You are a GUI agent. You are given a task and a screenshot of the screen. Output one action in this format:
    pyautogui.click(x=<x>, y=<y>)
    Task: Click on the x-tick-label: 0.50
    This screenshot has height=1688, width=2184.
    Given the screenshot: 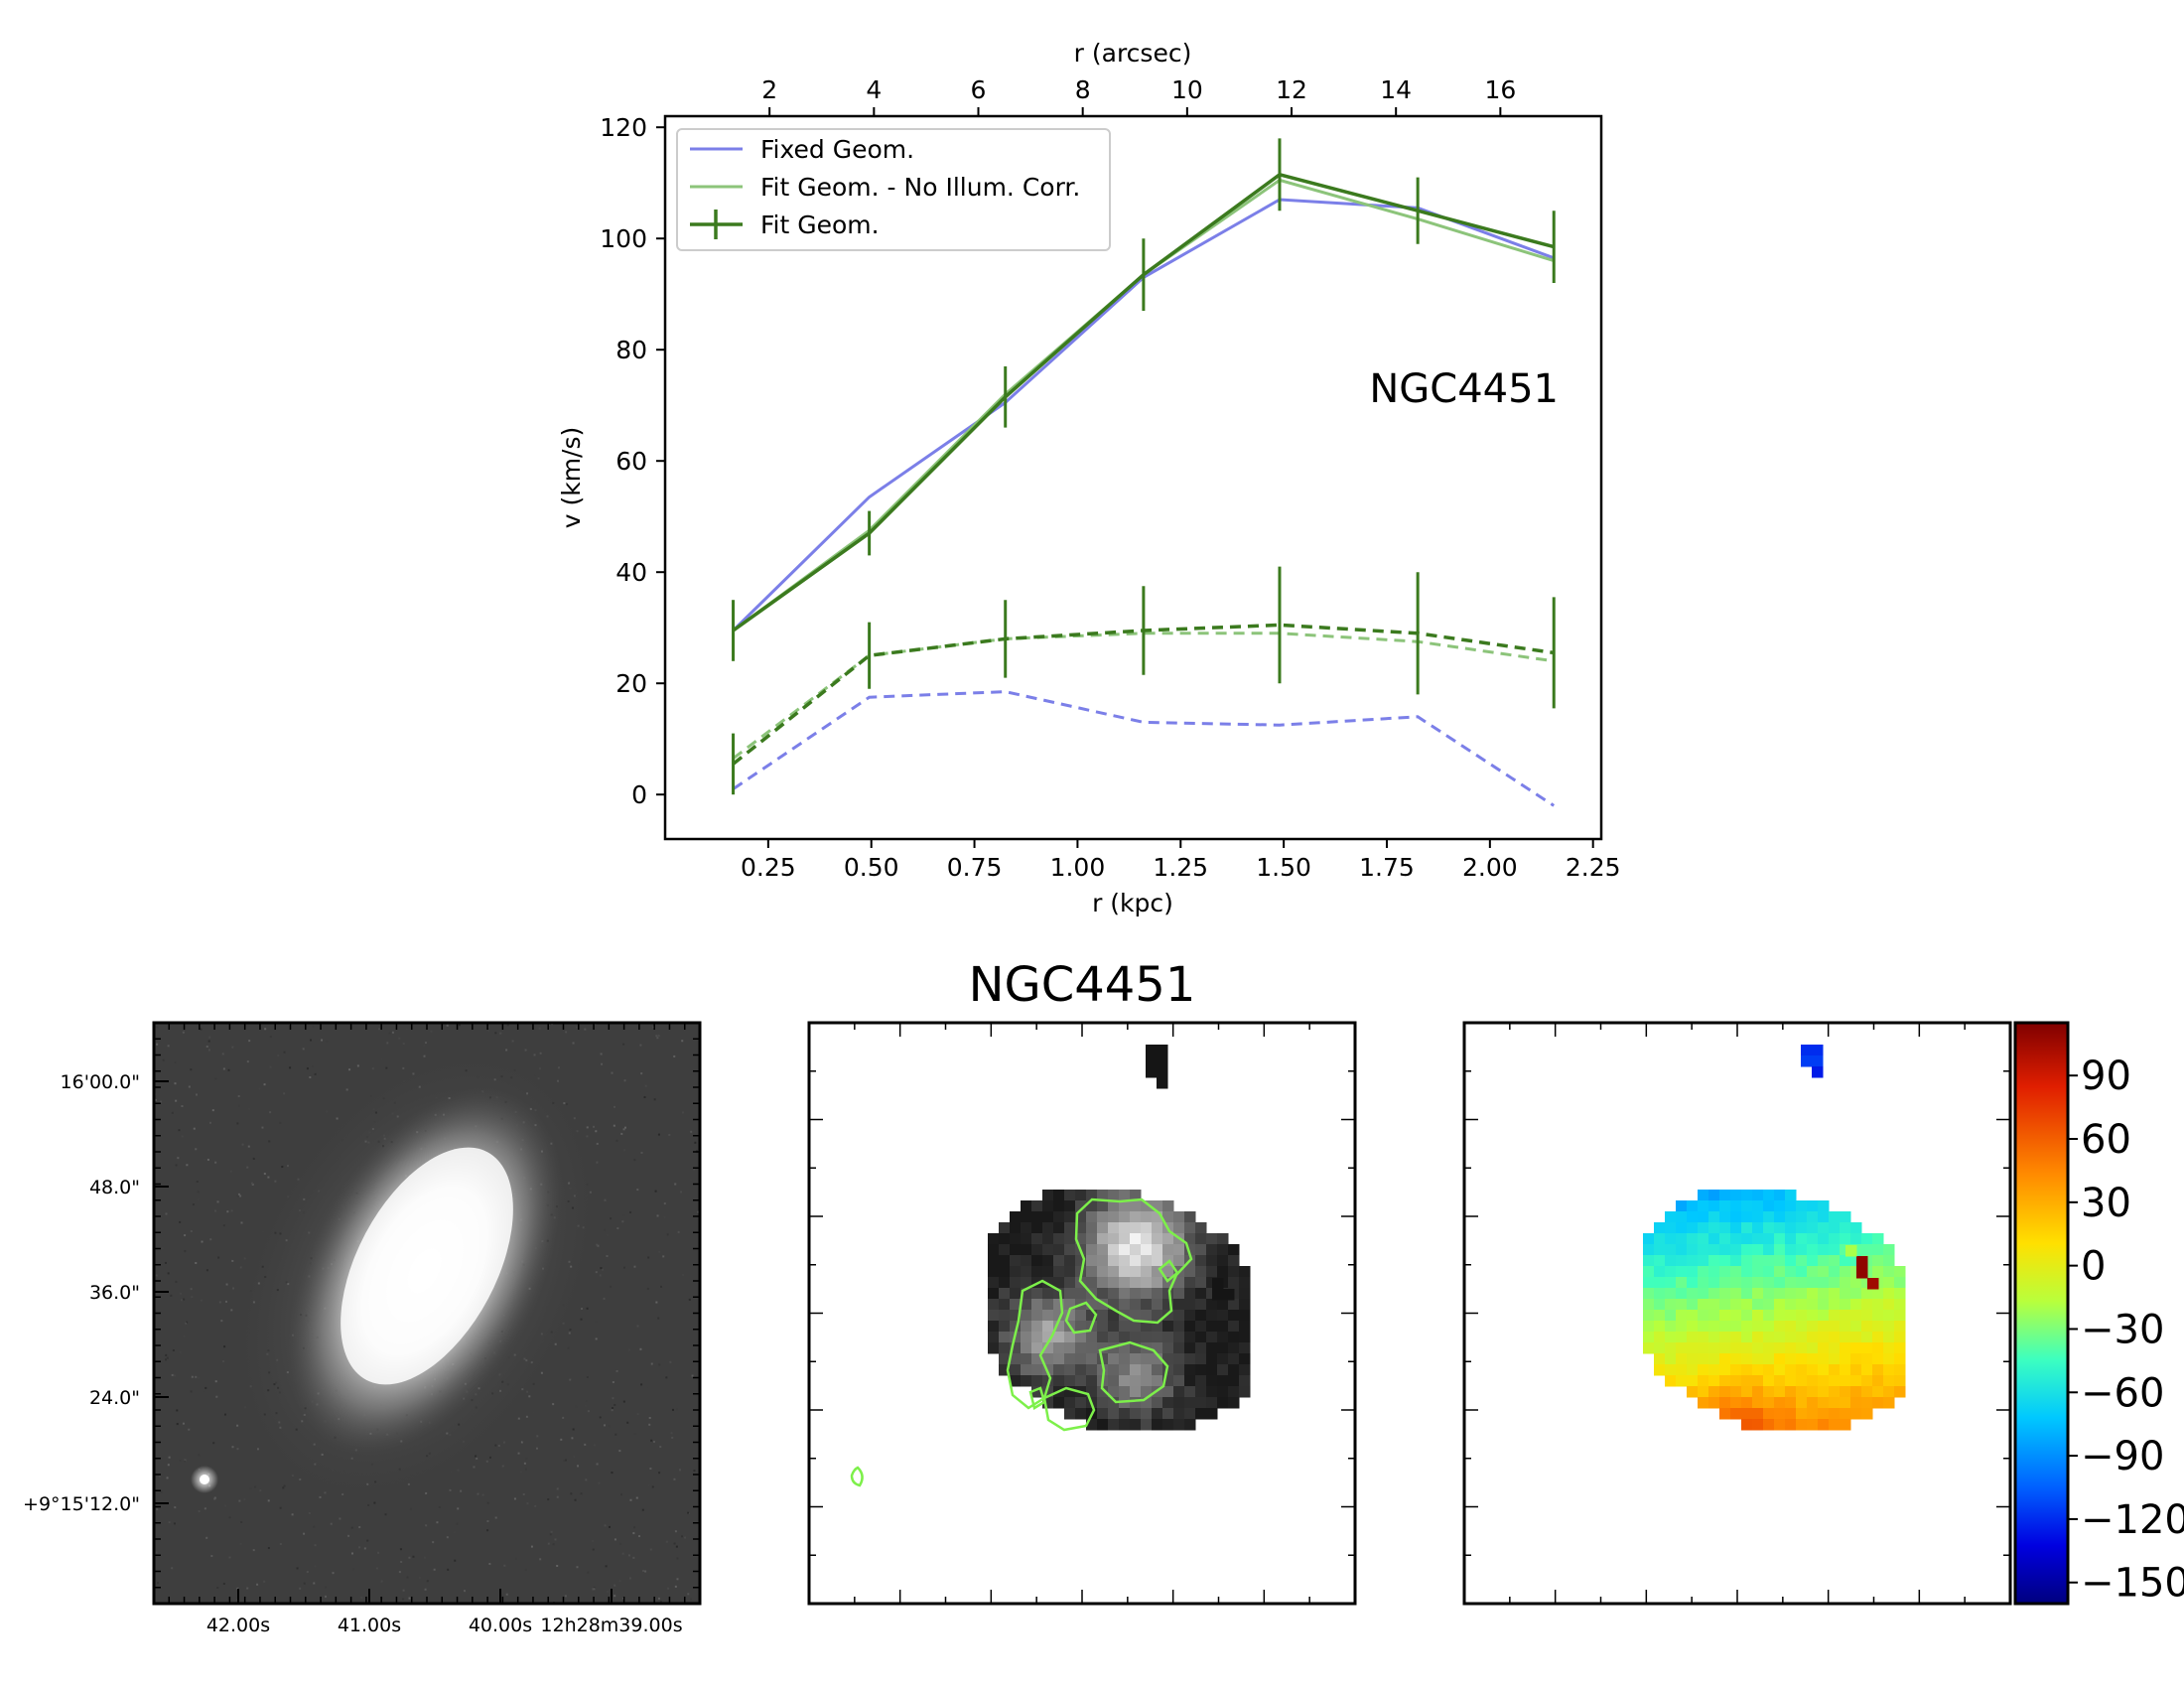 What is the action you would take?
    pyautogui.click(x=871, y=867)
    